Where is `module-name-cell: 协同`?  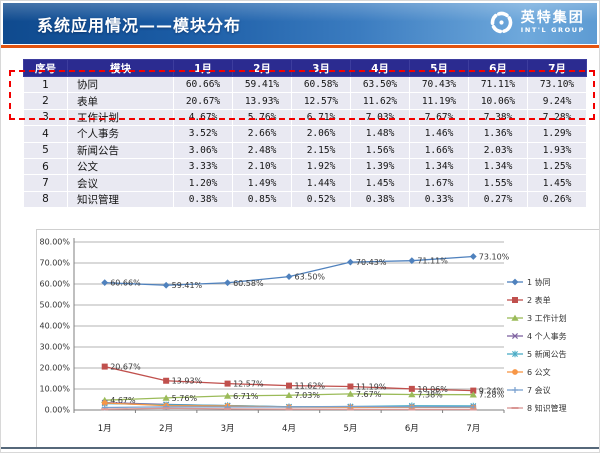
module-name-cell: 协同 is located at coordinates (120, 84).